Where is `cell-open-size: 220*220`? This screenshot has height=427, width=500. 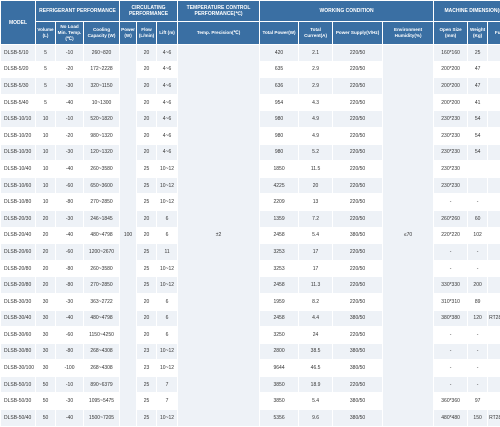
cell-open-size: 220*220 is located at coordinates (451, 235).